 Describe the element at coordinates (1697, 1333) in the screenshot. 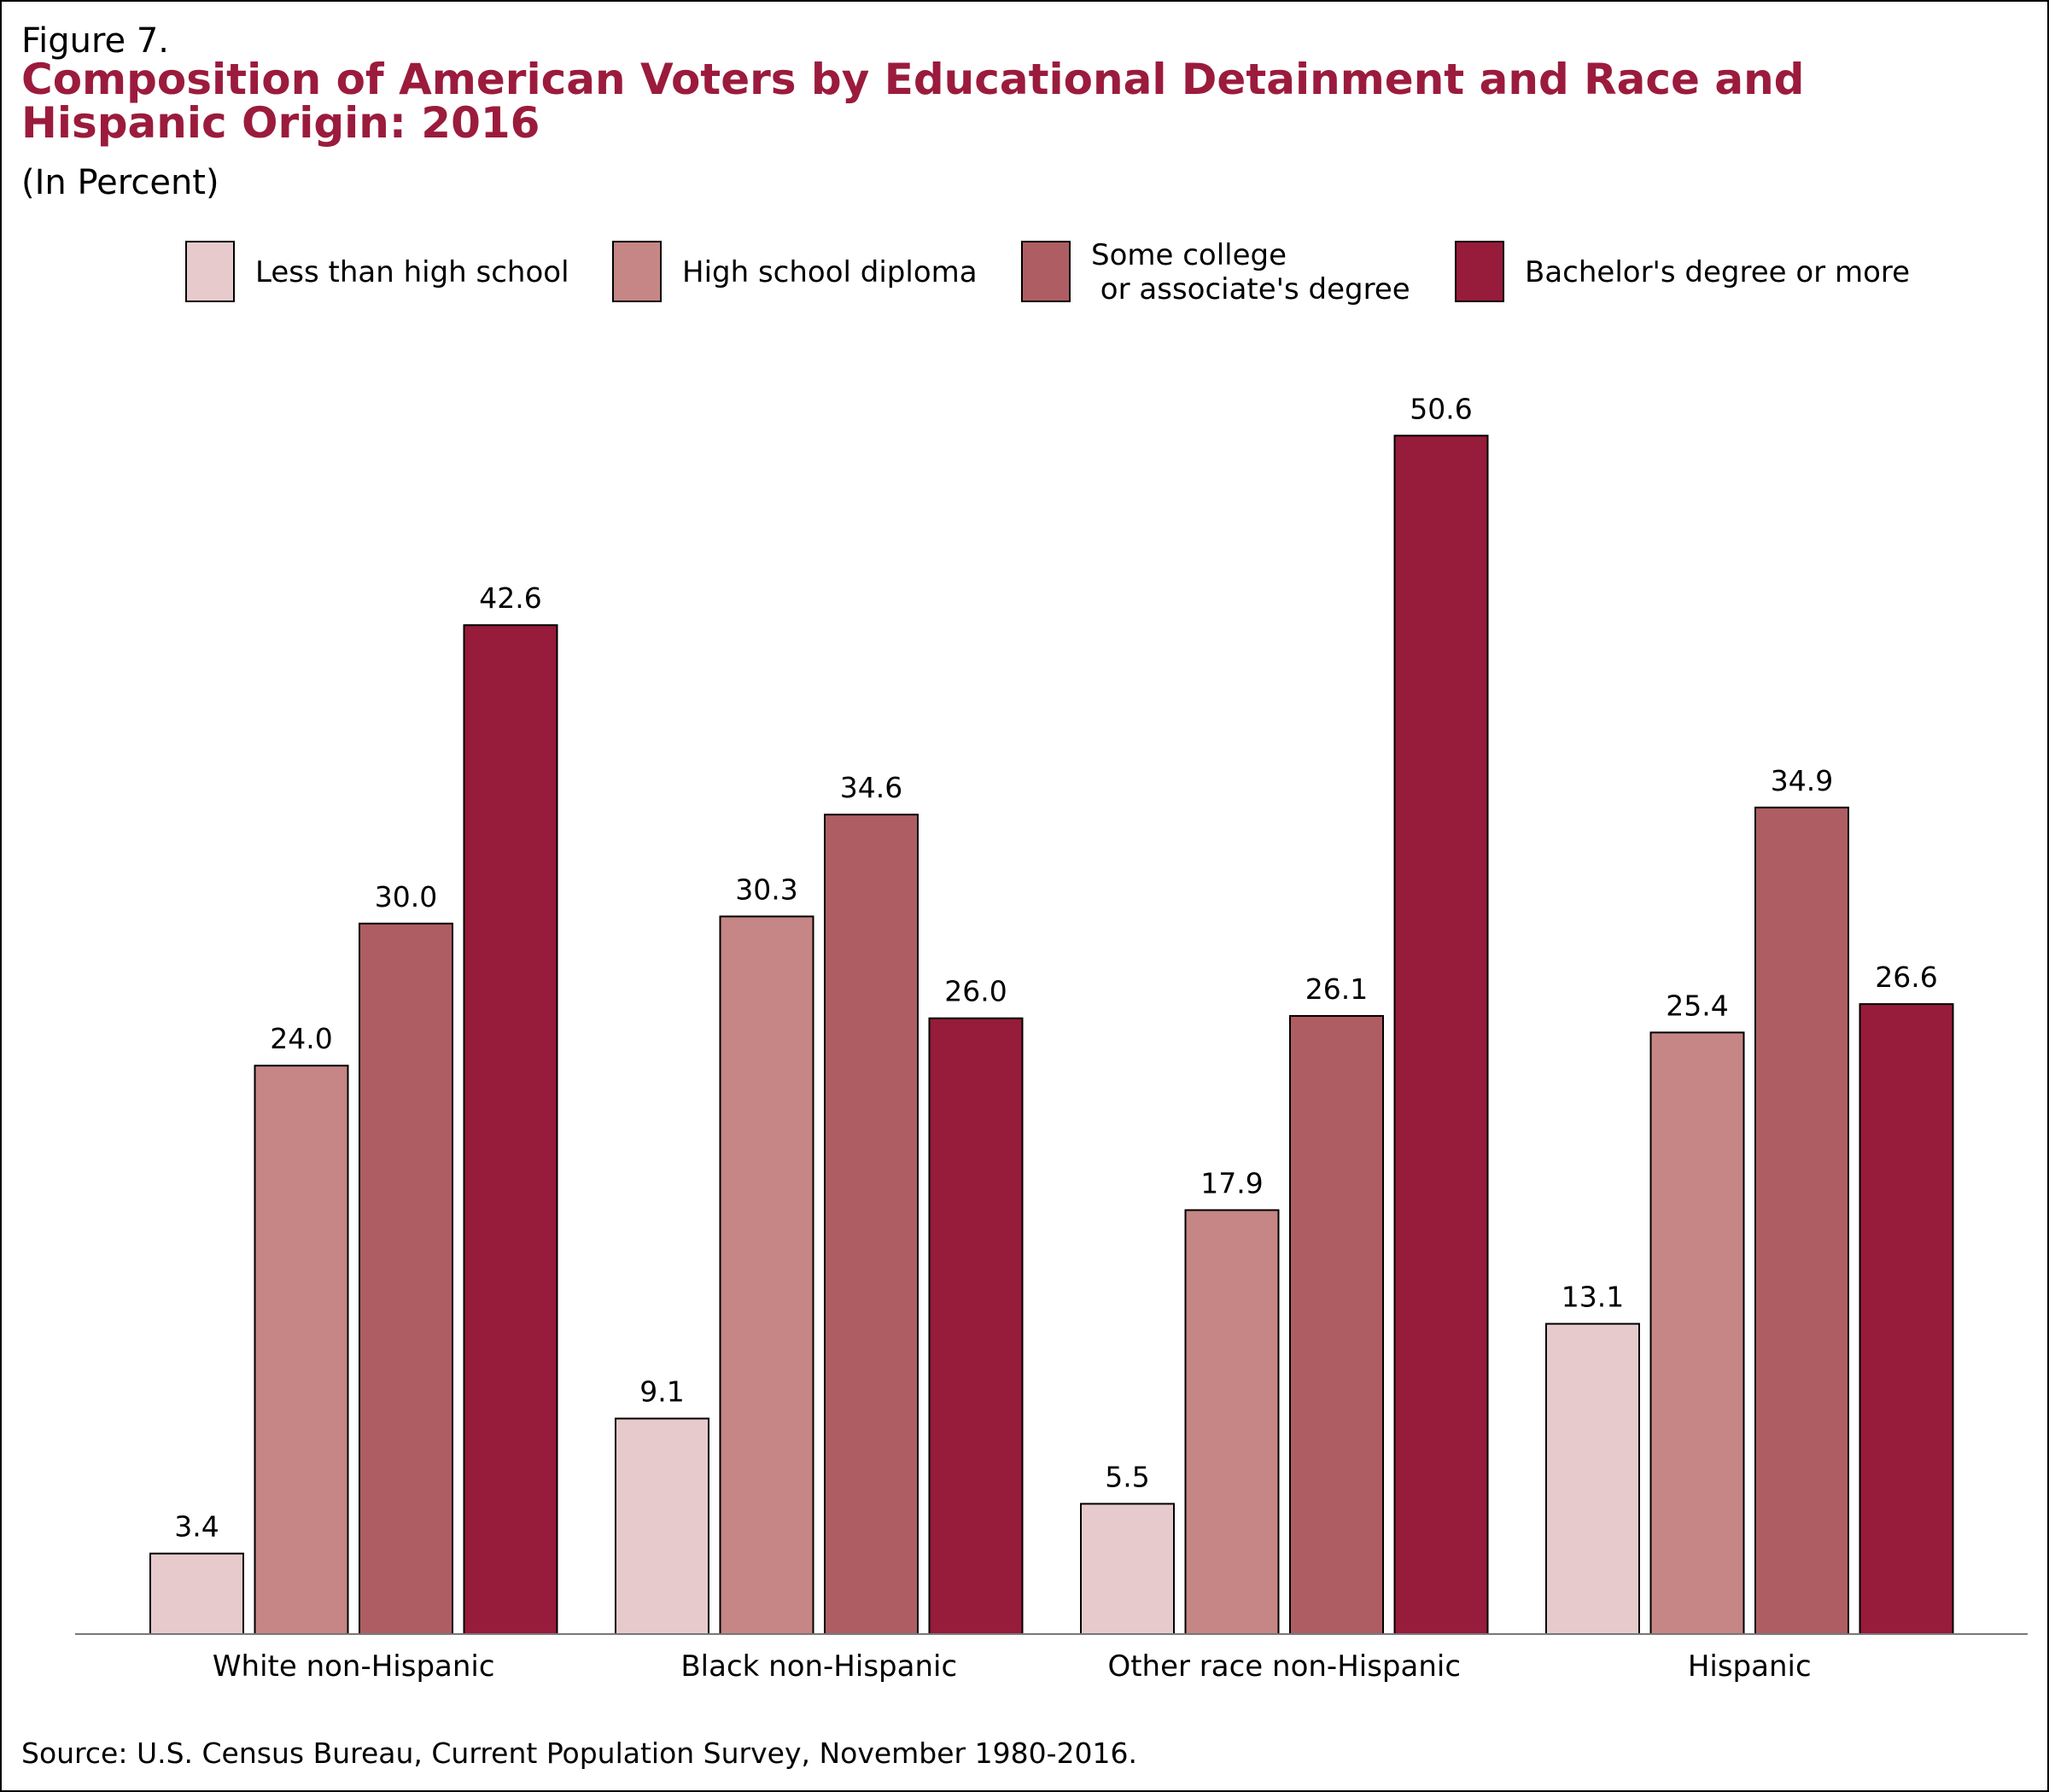

I see `bar-hispanic-high-school-diploma` at that location.